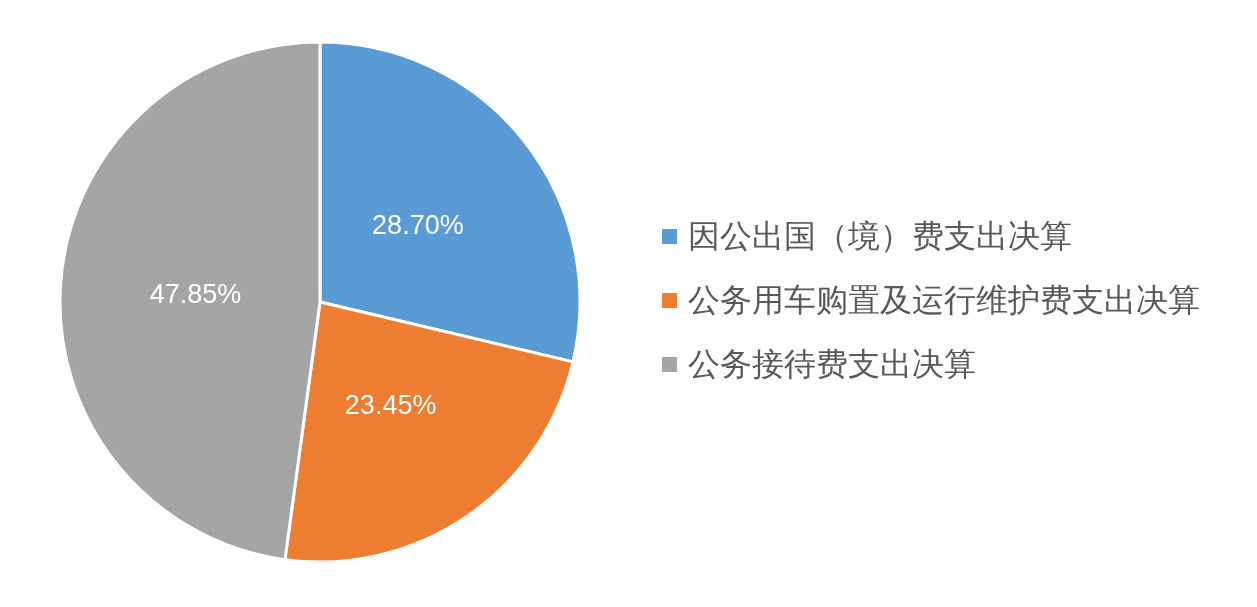  Describe the element at coordinates (418, 224) in the screenshot. I see `data-label: 28.70%` at that location.